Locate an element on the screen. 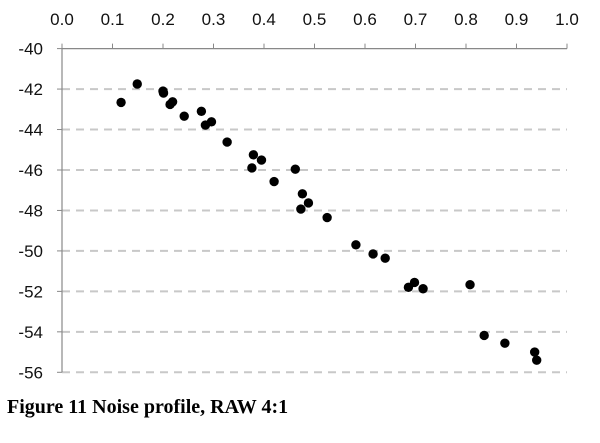 The width and height of the screenshot is (600, 443). x-tick-label: 0.0 is located at coordinates (62, 19).